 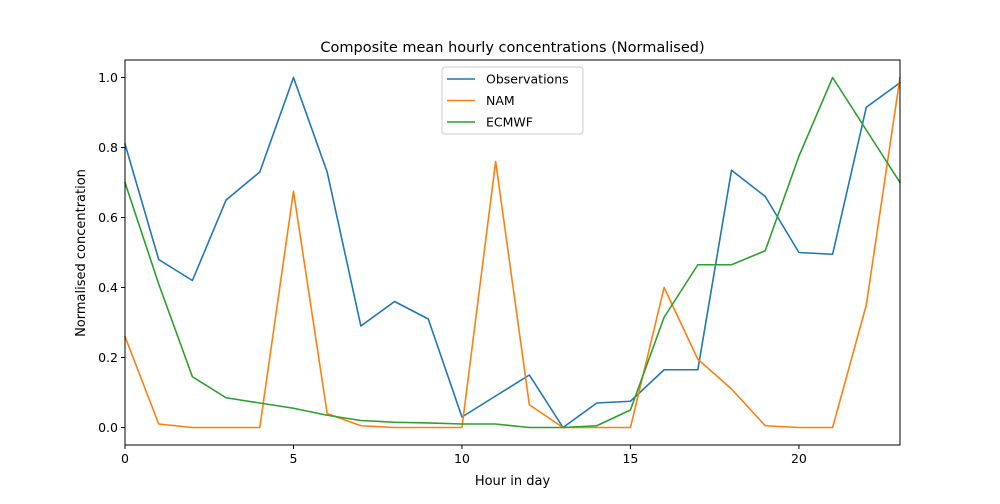 What do you see at coordinates (81, 253) in the screenshot?
I see `y-axis-label: Normalised concentration` at bounding box center [81, 253].